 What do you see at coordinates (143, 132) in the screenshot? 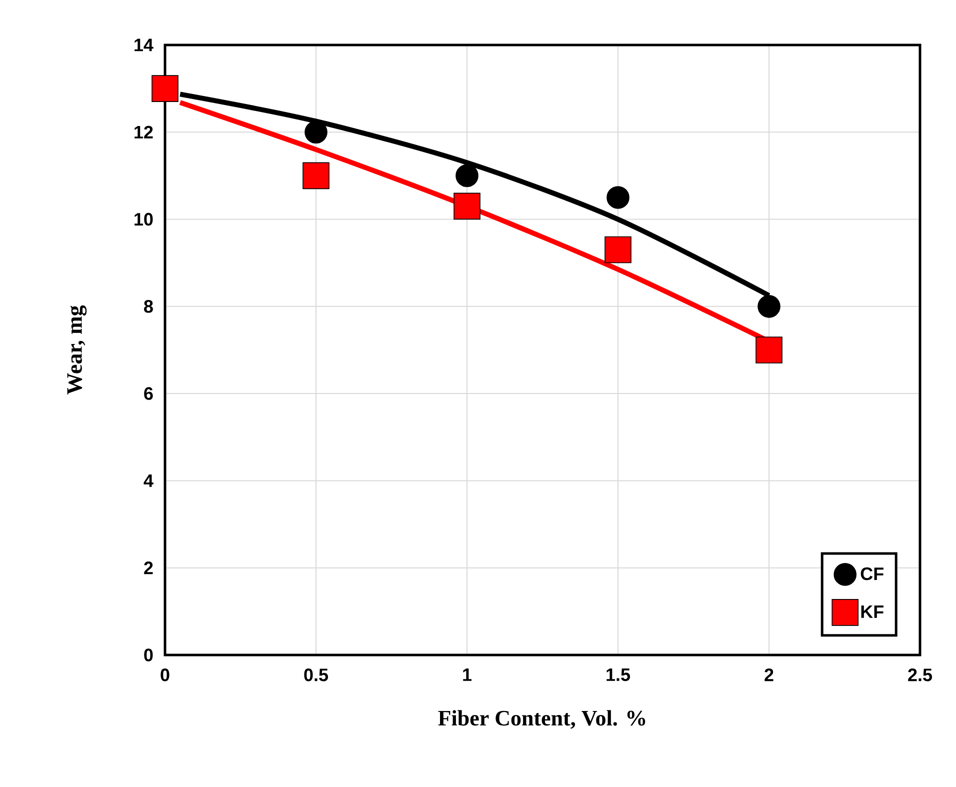
I see `y-tick-label: 12` at bounding box center [143, 132].